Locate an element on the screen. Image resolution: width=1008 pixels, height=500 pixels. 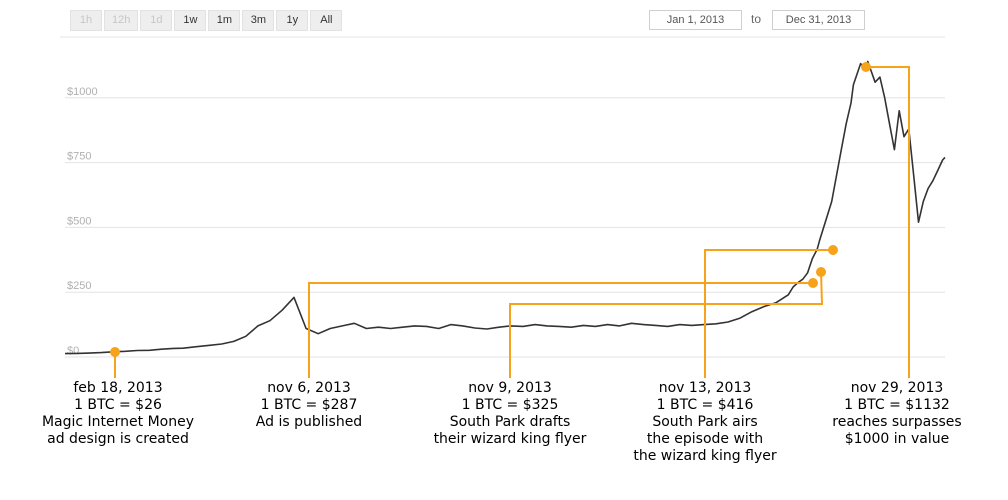
to-label: to is located at coordinates (756, 19).